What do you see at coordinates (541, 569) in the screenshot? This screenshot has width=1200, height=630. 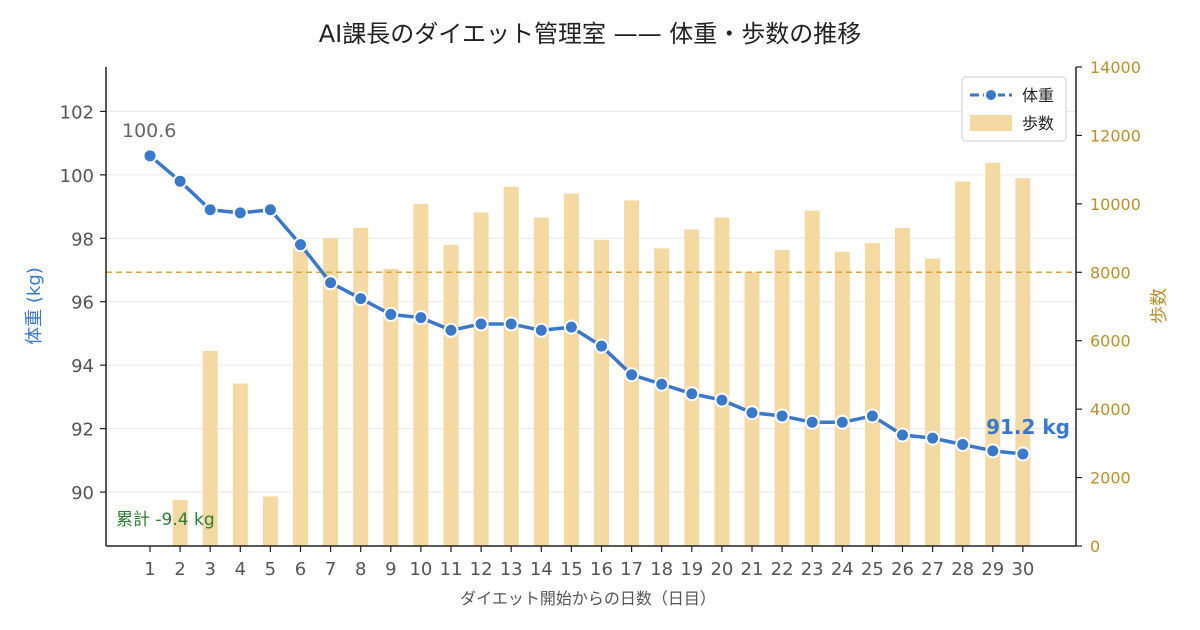 I see `x-tick-label: 14` at bounding box center [541, 569].